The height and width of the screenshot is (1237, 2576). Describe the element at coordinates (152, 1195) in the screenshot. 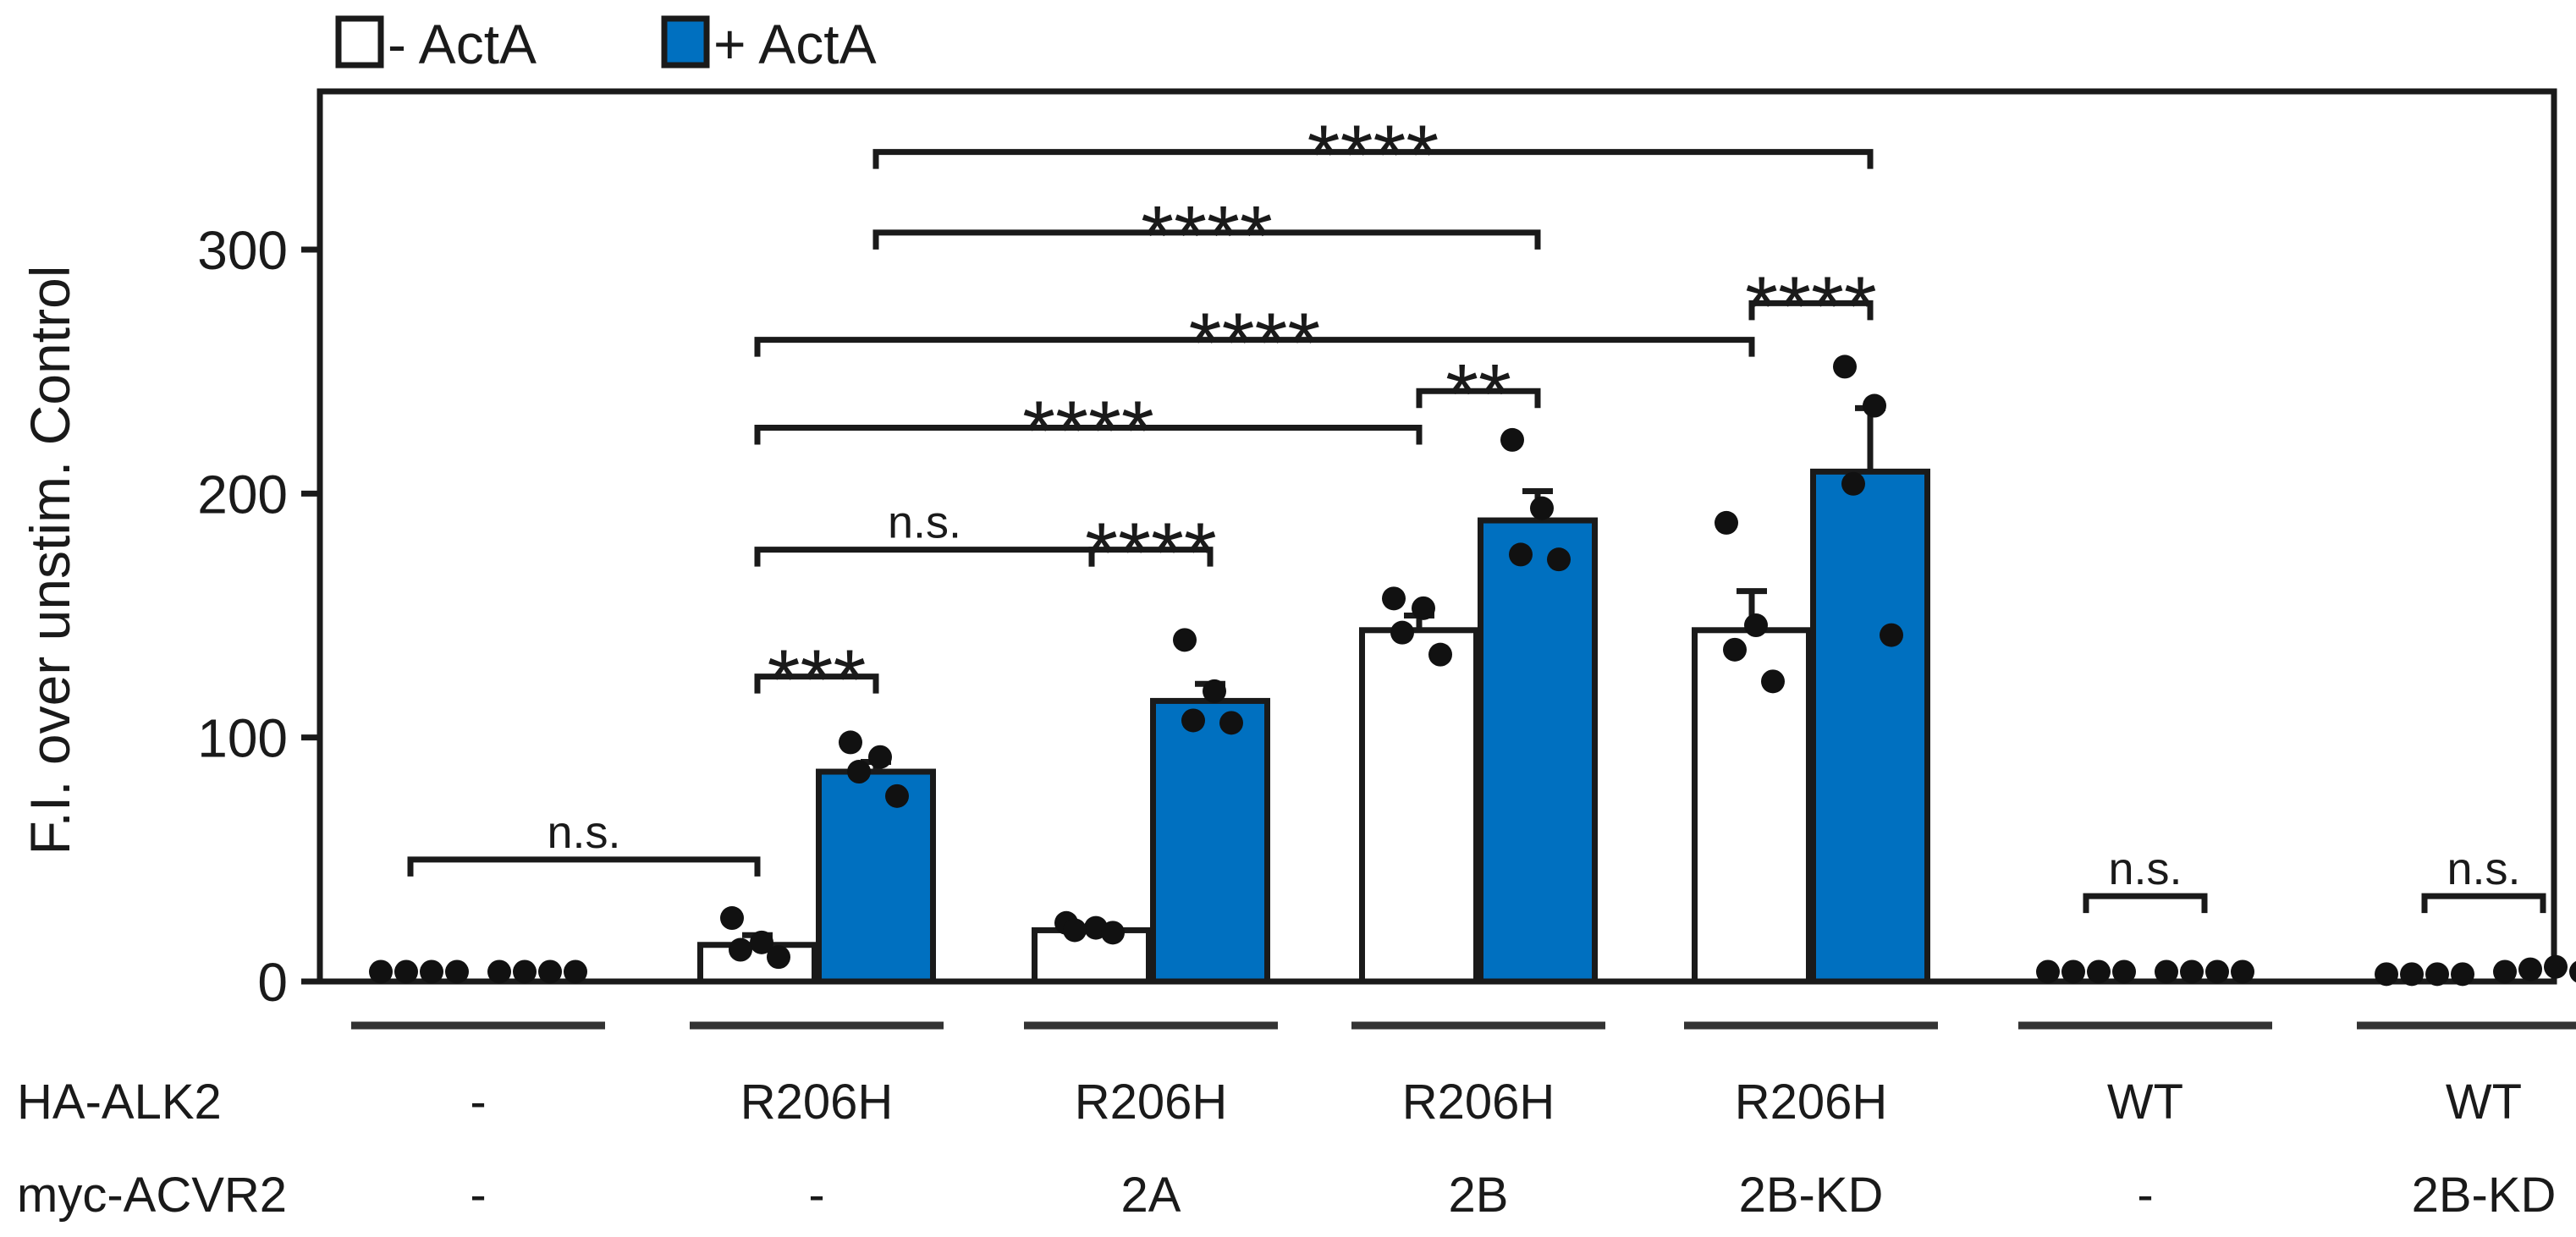

I see `row-label-myc-acvr2: myc-ACVR2` at that location.